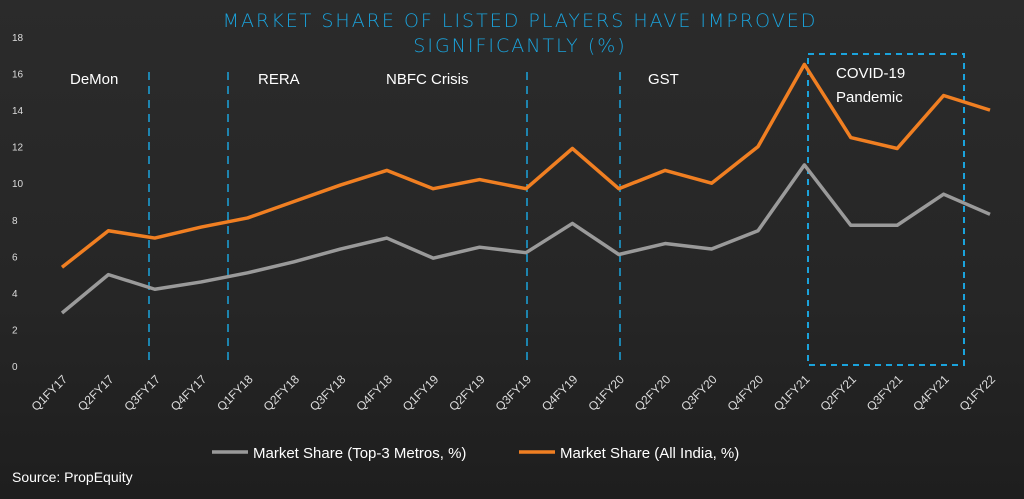 This screenshot has height=499, width=1024. Describe the element at coordinates (18, 184) in the screenshot. I see `y-tick-label: 10` at that location.